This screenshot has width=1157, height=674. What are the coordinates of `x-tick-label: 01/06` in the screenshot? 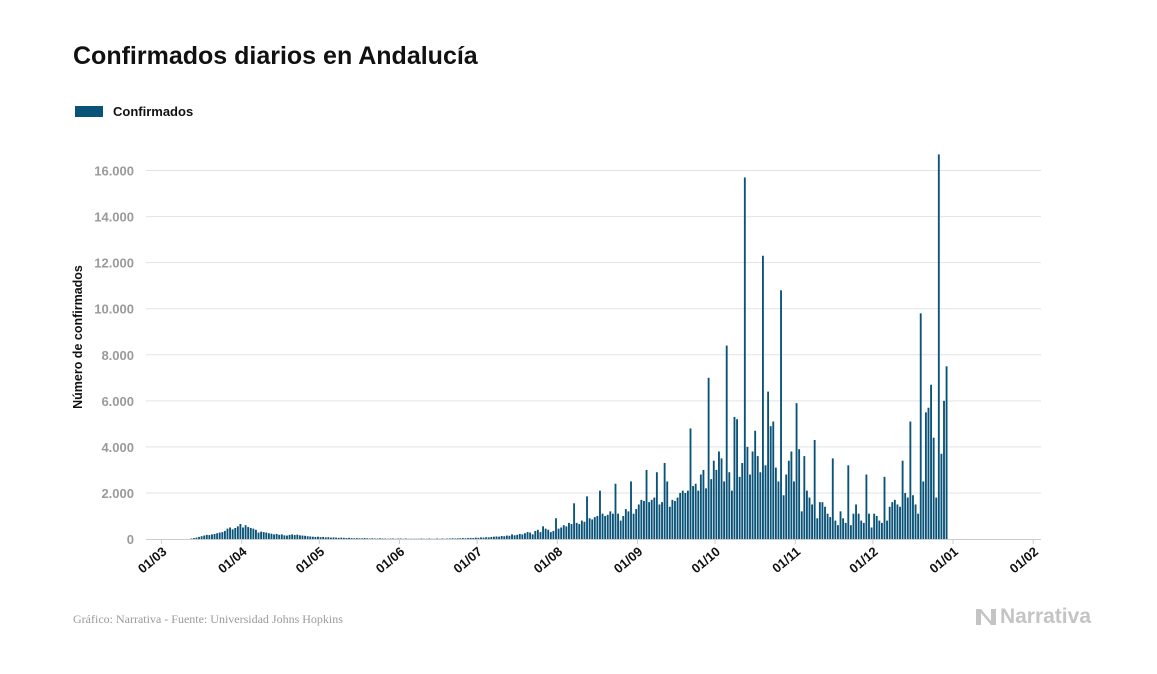 It's located at (390, 560).